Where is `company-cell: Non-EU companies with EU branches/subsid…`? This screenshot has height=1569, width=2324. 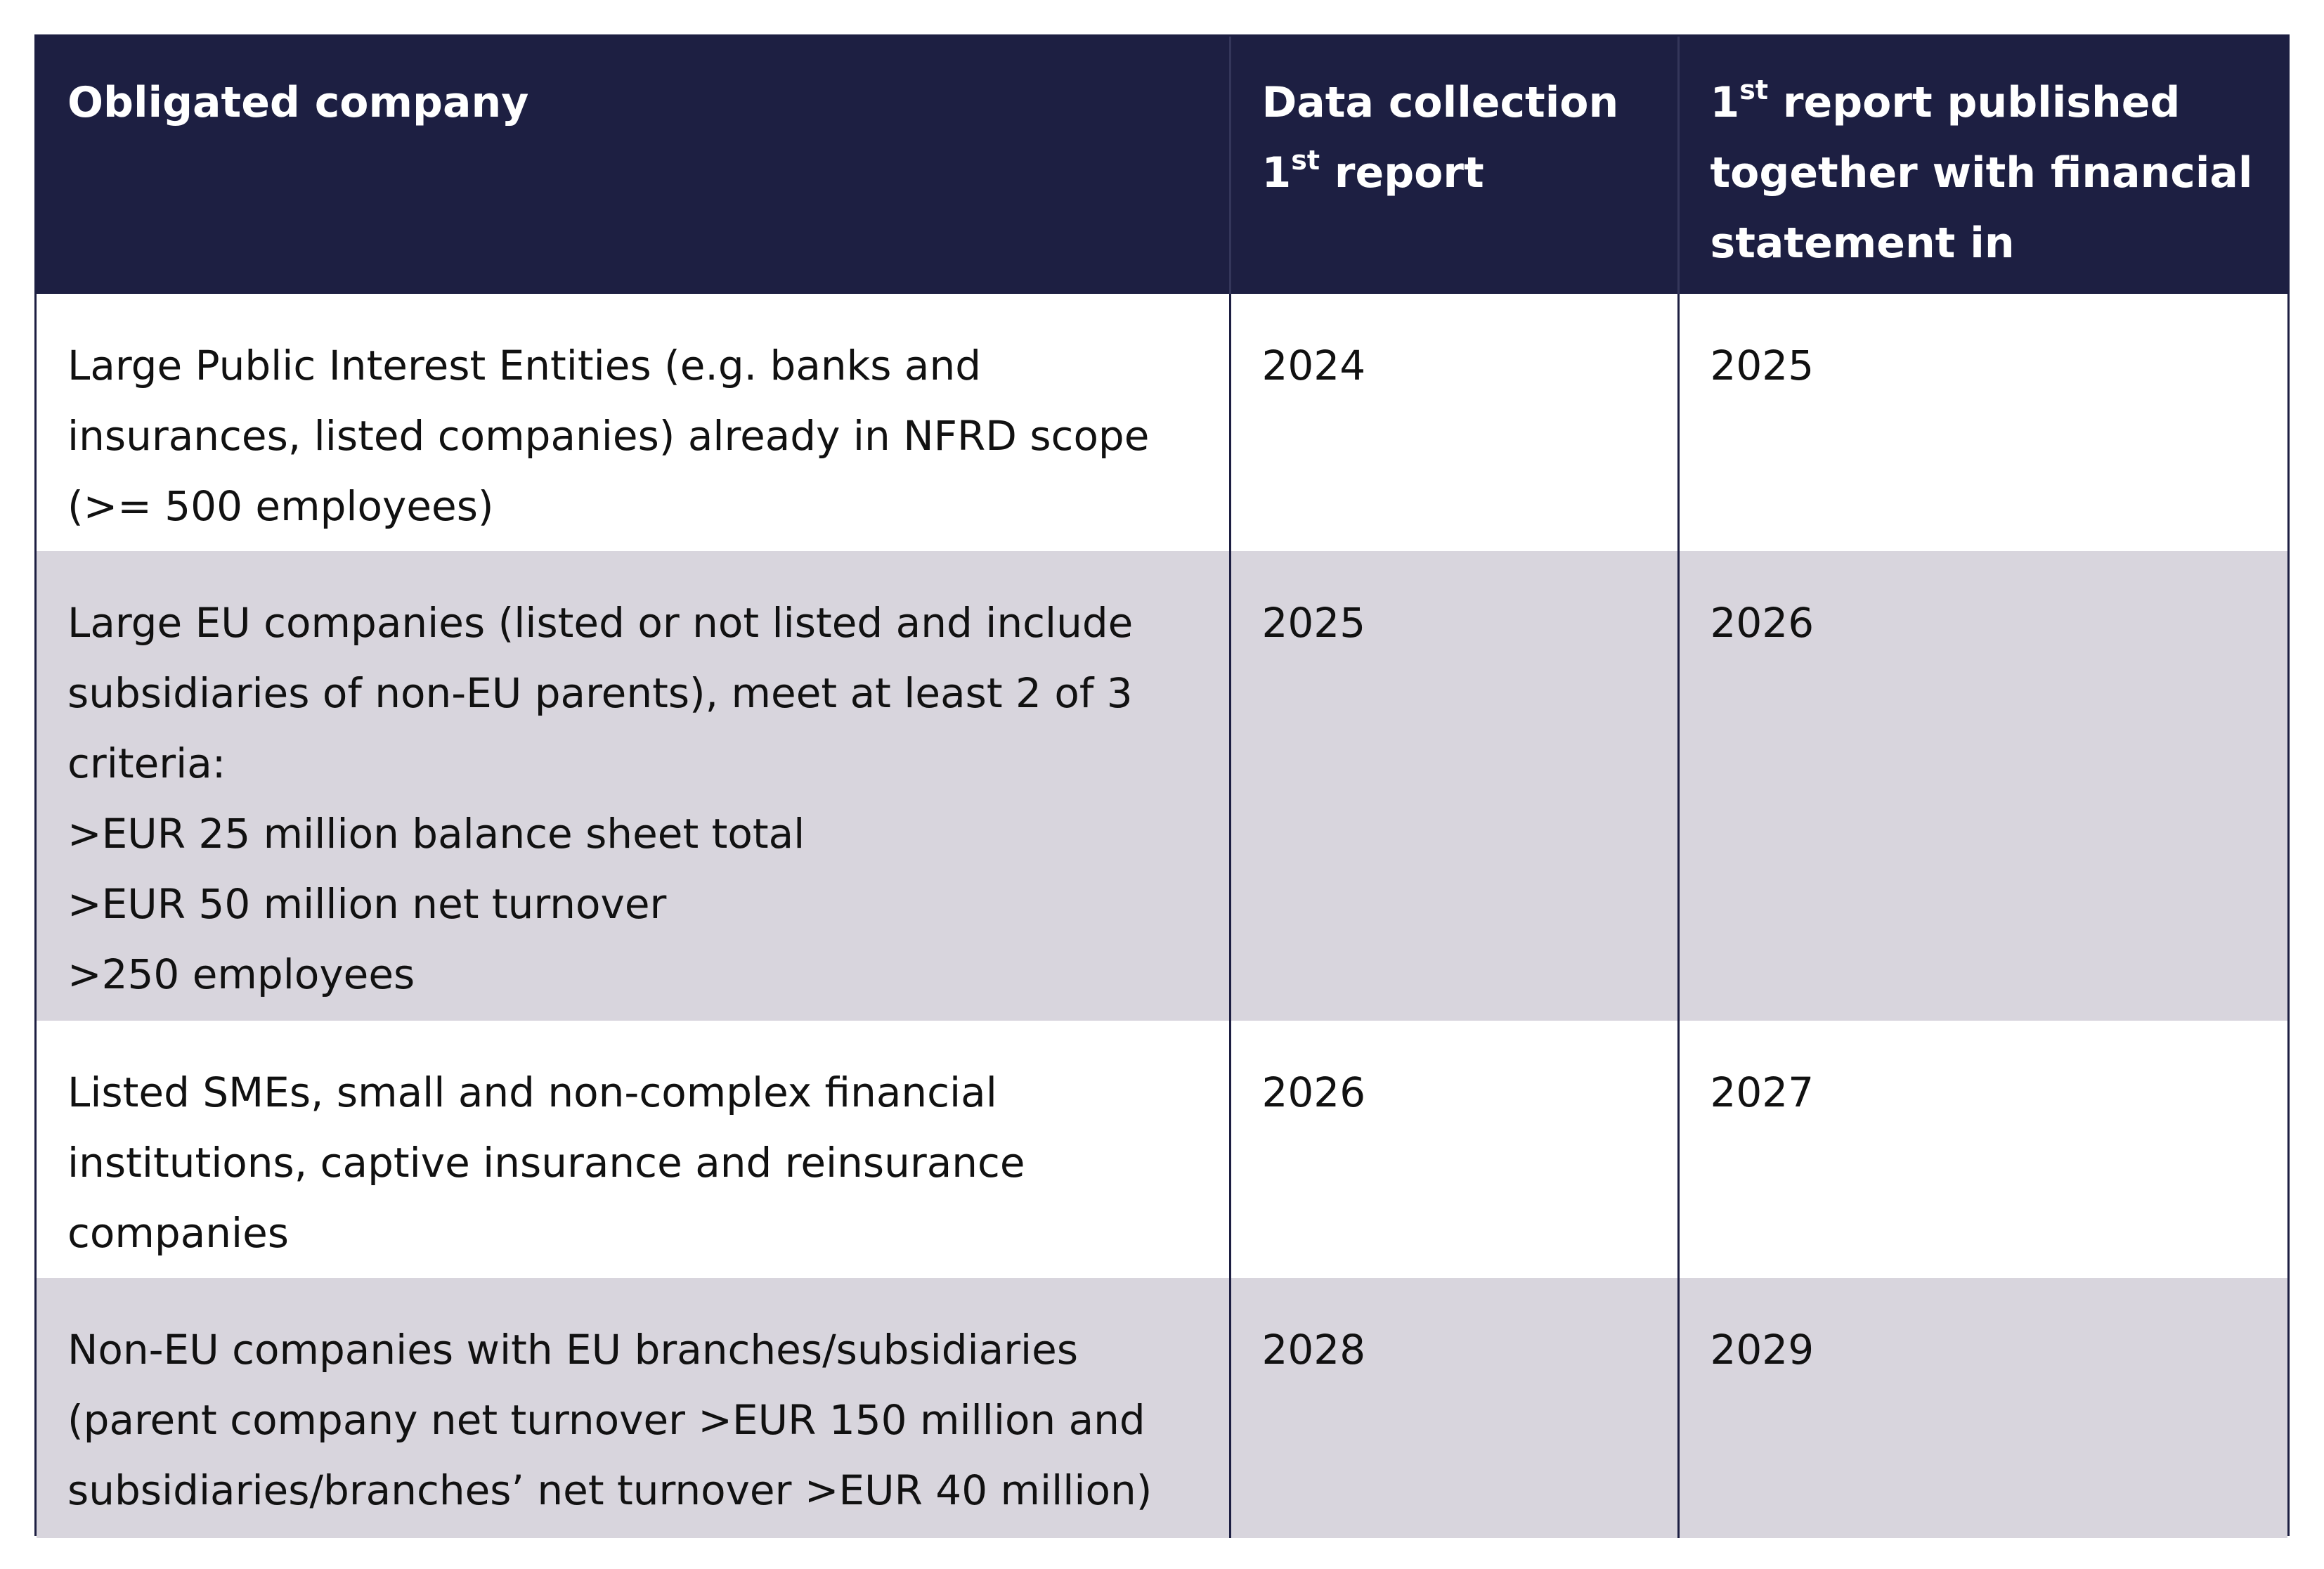 company-cell: Non-EU companies with EU branches/subsid… is located at coordinates (633, 1408).